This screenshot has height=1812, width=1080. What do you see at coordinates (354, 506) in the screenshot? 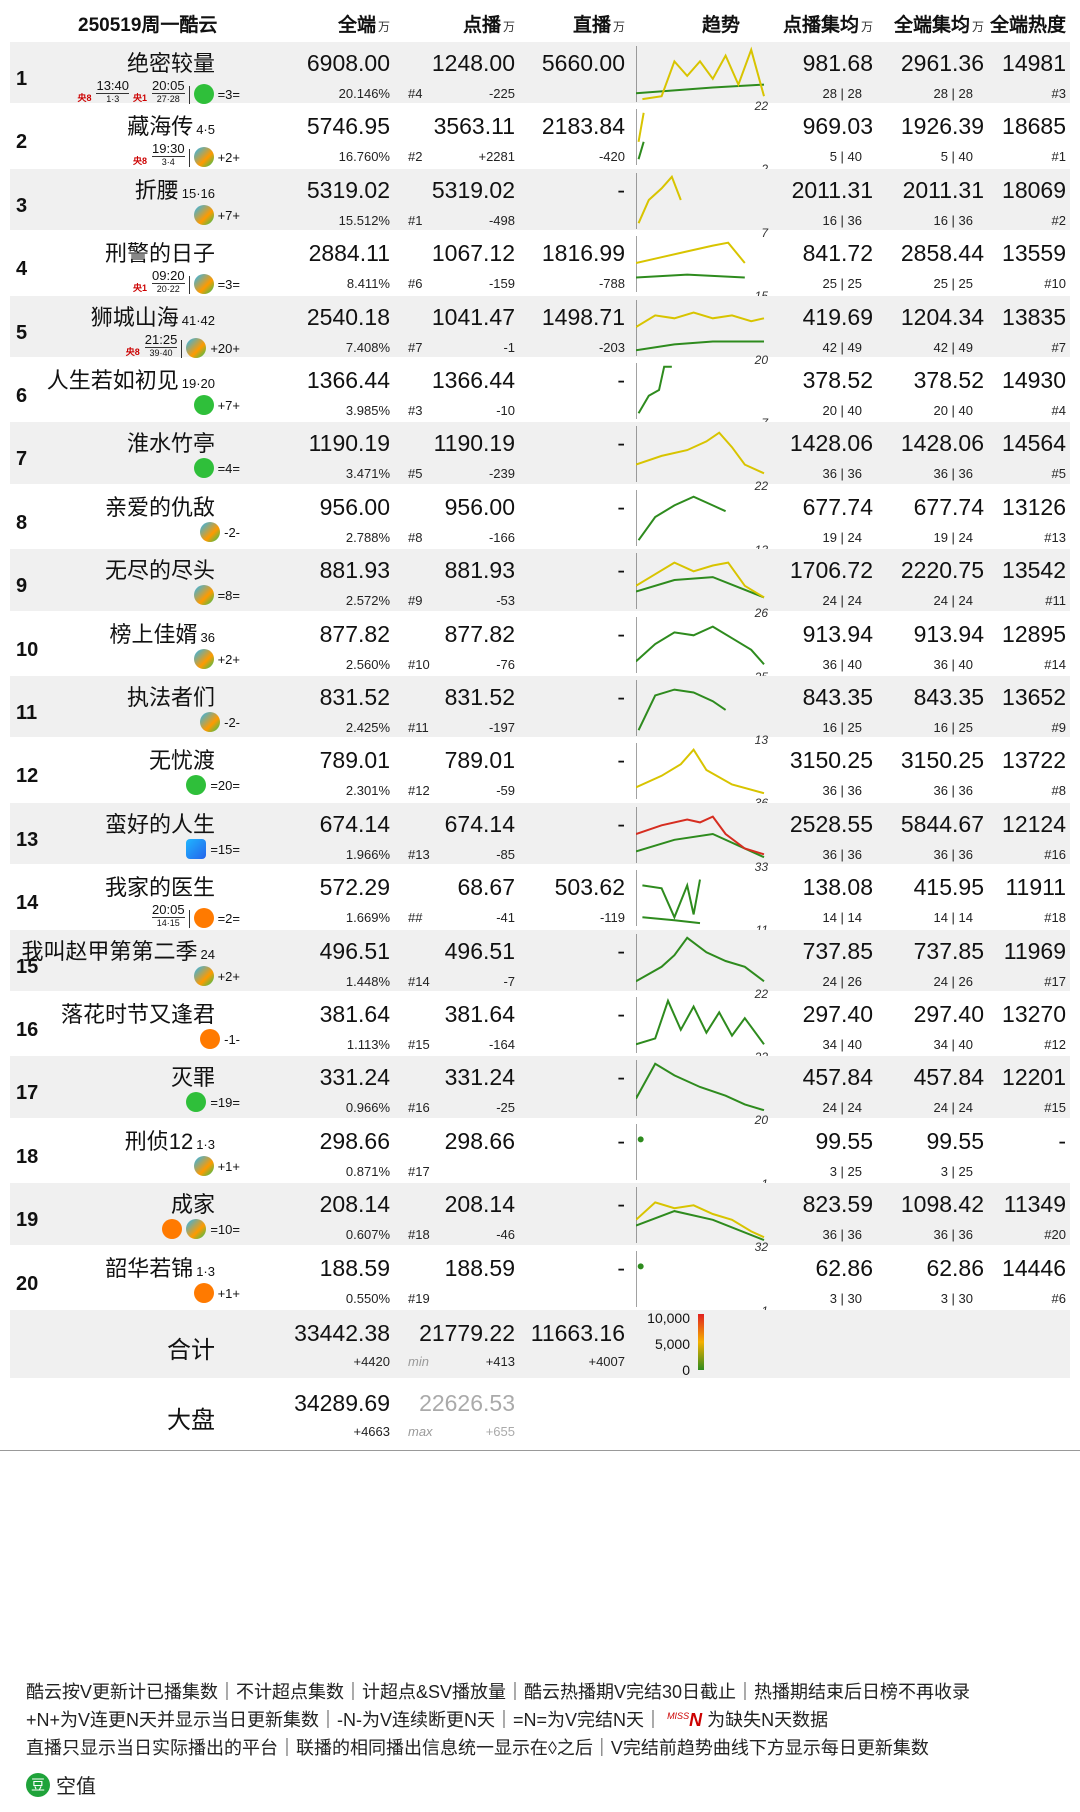
I see `total-plays: 956.00` at bounding box center [354, 506].